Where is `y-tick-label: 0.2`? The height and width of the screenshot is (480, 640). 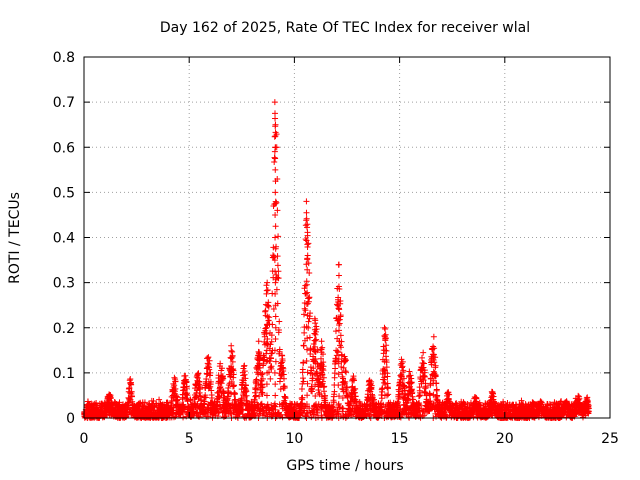
y-tick-label: 0.2 is located at coordinates (64, 329).